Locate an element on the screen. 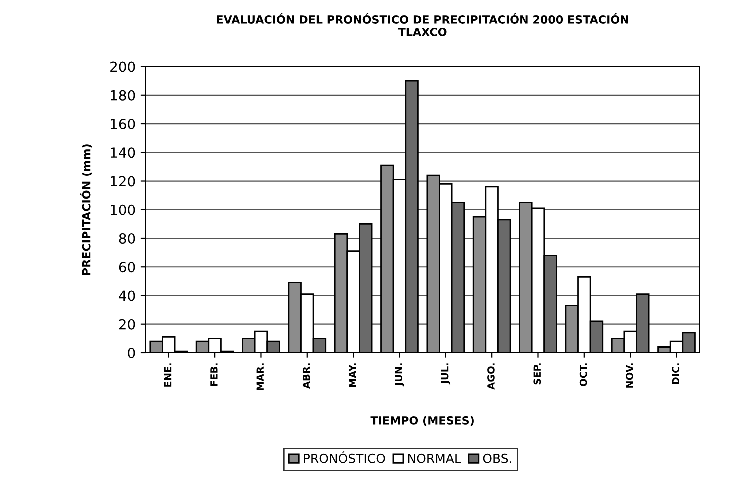 This screenshot has width=729, height=477. x-tick-label: MAY. is located at coordinates (352, 376).